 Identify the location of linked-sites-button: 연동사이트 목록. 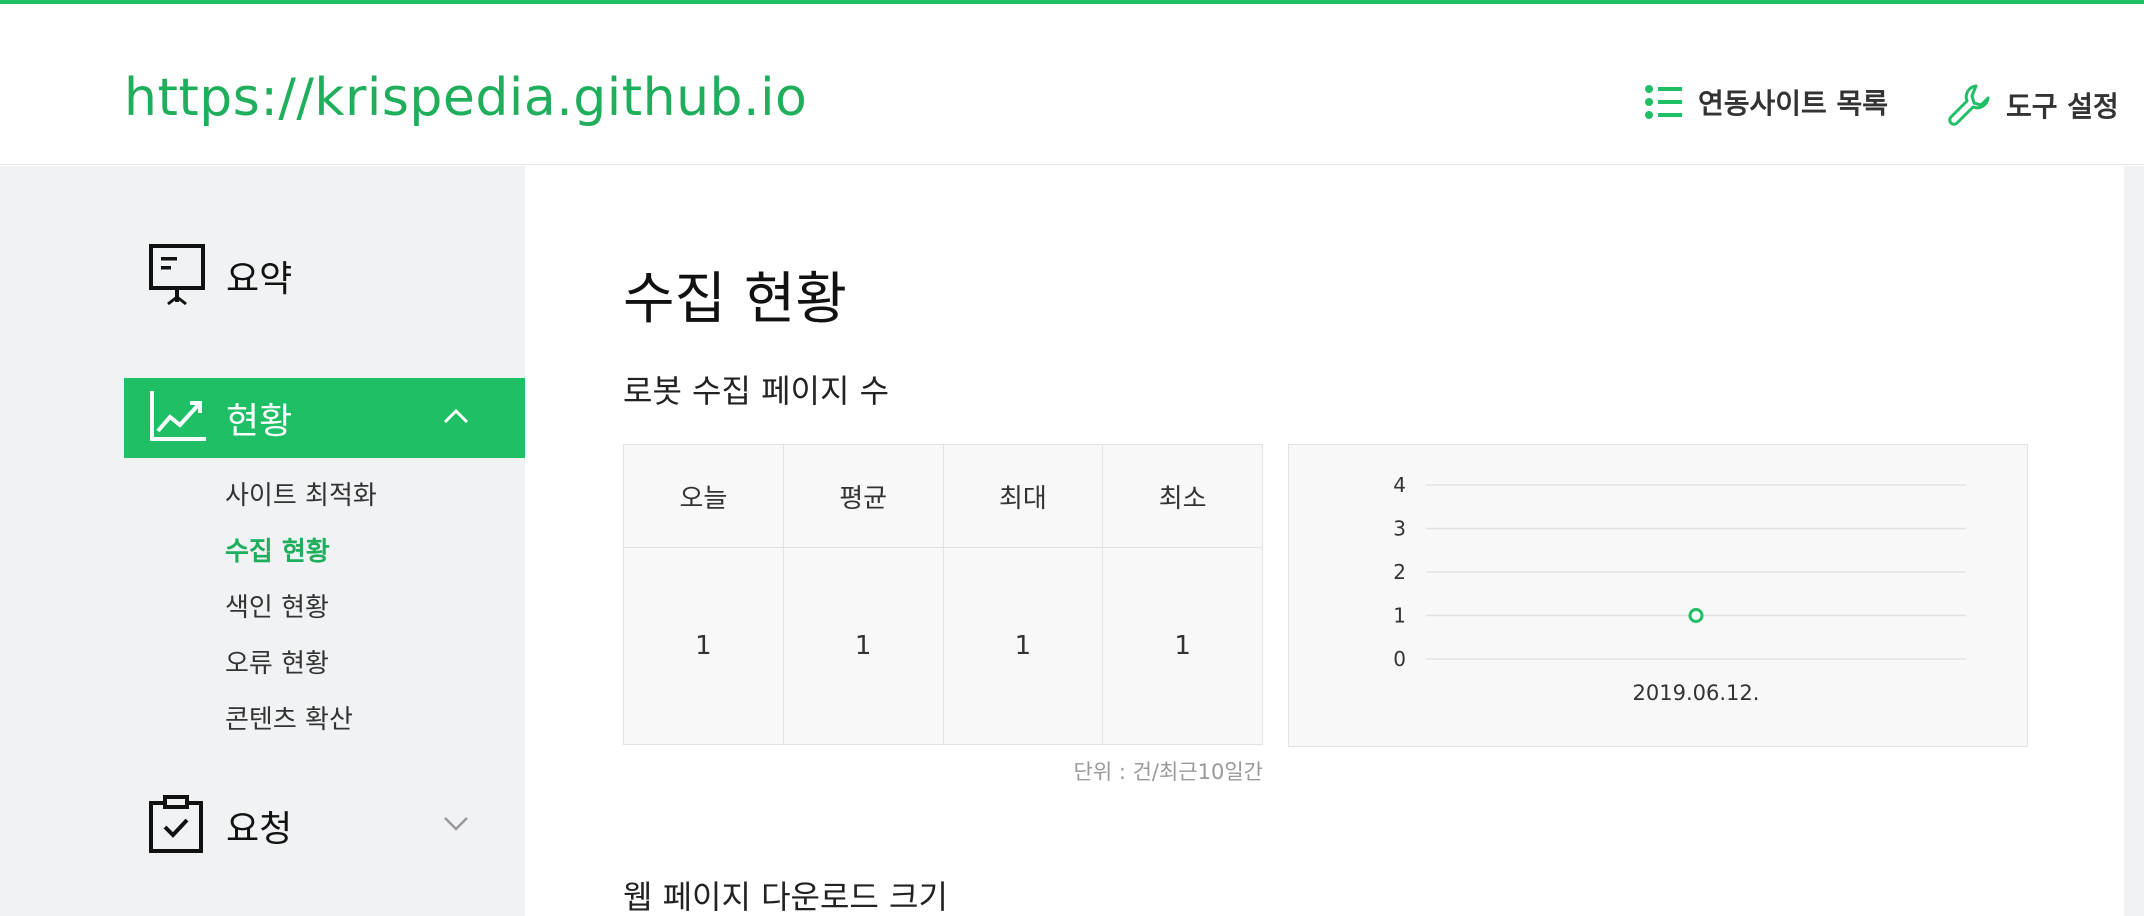
(1766, 102).